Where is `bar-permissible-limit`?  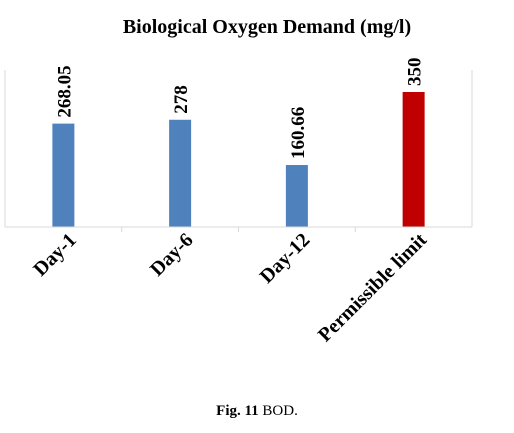
bar-permissible-limit is located at coordinates (413, 159).